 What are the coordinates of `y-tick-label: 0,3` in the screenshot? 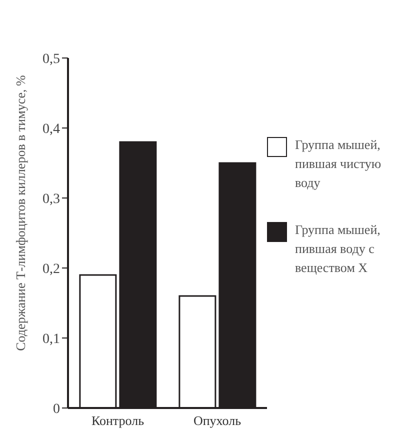 It's located at (51, 199).